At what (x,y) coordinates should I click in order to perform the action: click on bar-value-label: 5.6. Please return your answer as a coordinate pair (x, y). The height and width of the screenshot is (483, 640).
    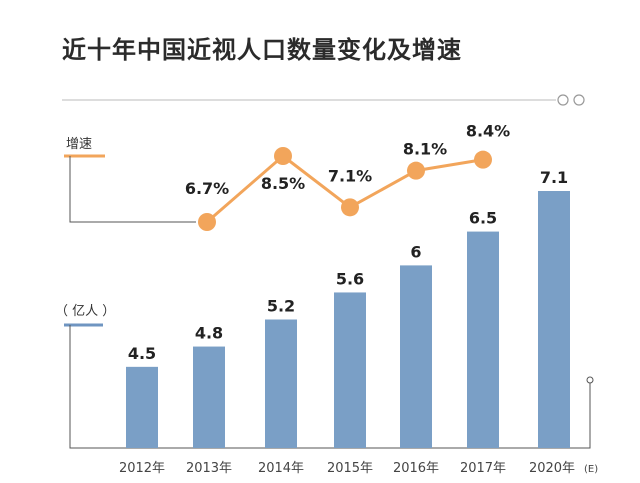
    Looking at the image, I should click on (350, 278).